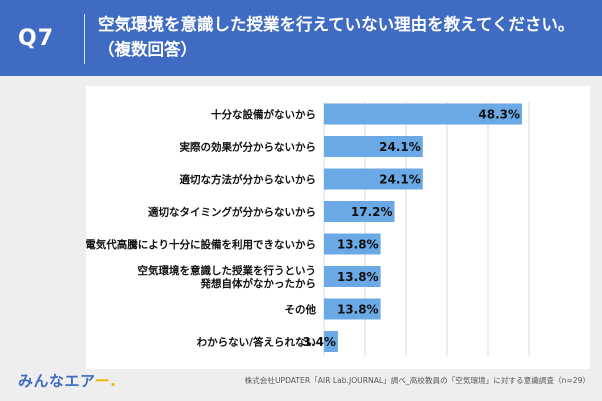 The width and height of the screenshot is (602, 401). Describe the element at coordinates (499, 115) in the screenshot. I see `data-label: 48.3%` at that location.